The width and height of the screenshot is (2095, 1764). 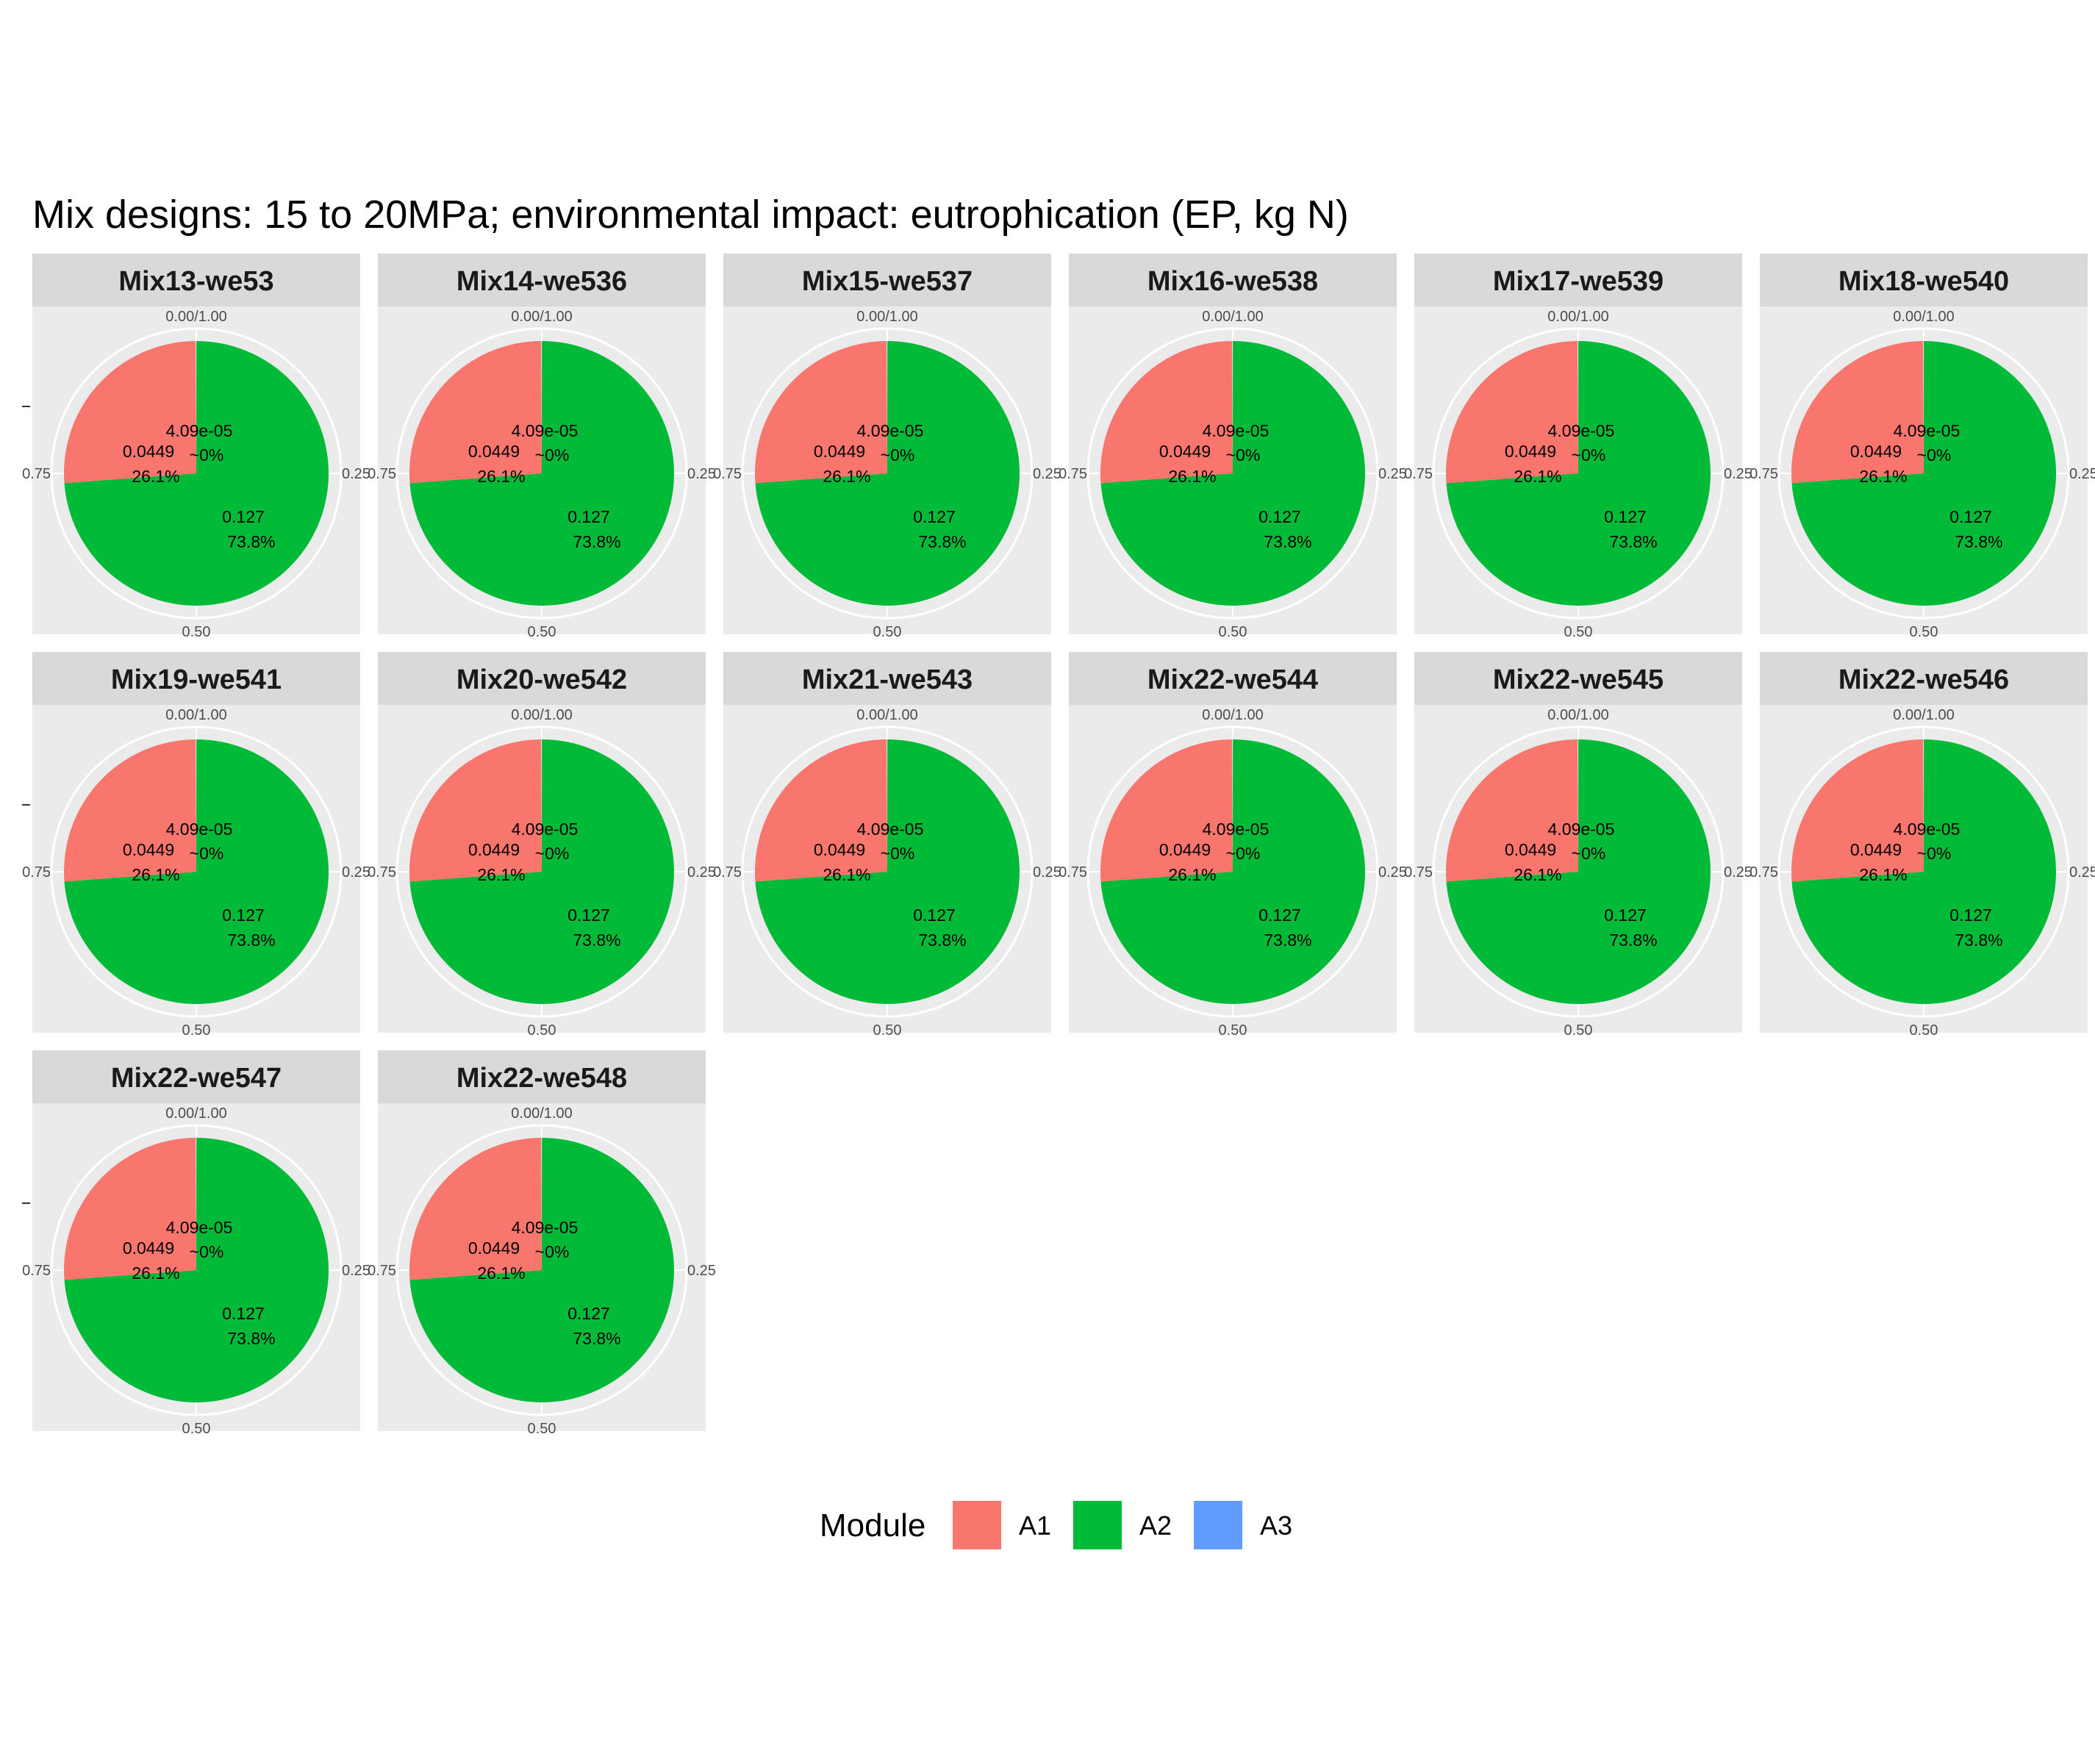 What do you see at coordinates (1155, 1525) in the screenshot?
I see `legend-label-a2: A2` at bounding box center [1155, 1525].